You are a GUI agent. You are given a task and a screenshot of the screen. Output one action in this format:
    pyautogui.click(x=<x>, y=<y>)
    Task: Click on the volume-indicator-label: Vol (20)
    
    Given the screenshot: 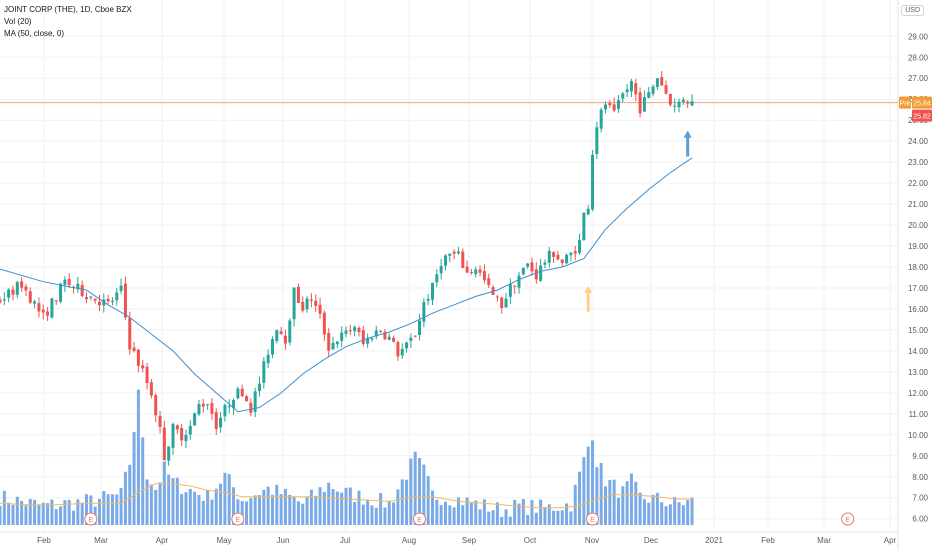 What is the action you would take?
    pyautogui.click(x=18, y=21)
    